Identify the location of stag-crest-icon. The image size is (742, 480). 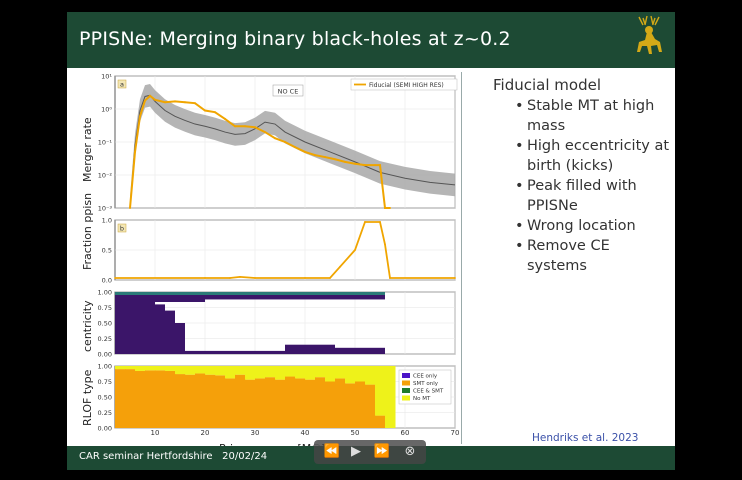
(649, 34).